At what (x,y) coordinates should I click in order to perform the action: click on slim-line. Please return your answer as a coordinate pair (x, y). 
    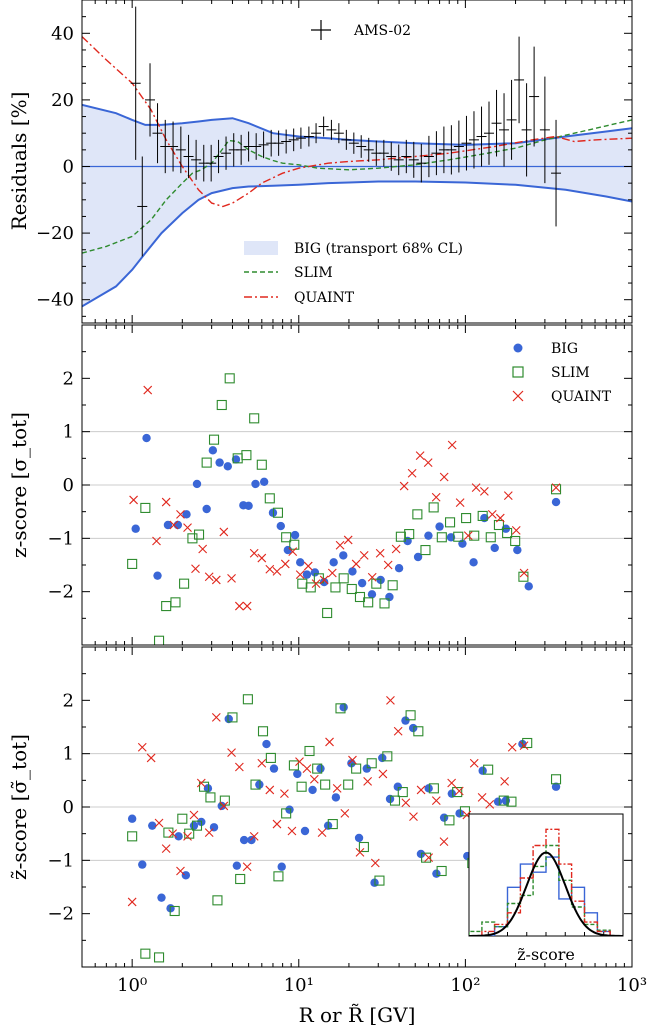
    Looking at the image, I should click on (357, 186).